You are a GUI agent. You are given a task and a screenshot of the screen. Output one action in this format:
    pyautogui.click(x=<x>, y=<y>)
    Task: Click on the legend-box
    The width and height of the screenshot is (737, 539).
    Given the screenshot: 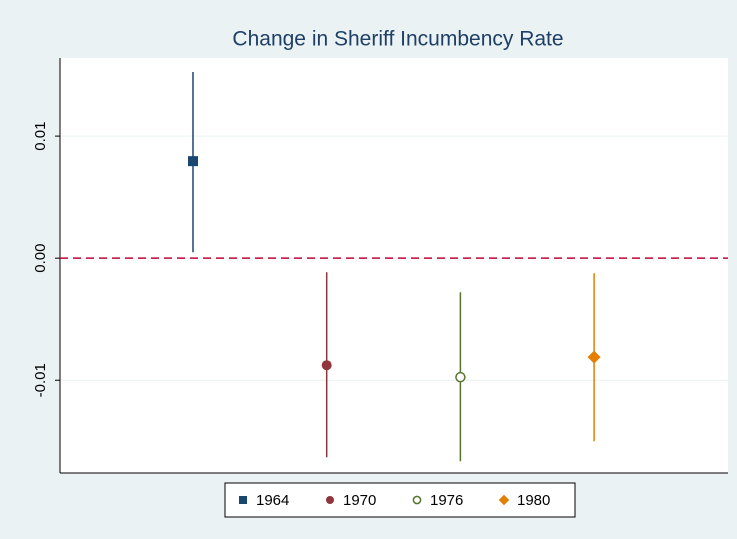 What is the action you would take?
    pyautogui.click(x=400, y=500)
    